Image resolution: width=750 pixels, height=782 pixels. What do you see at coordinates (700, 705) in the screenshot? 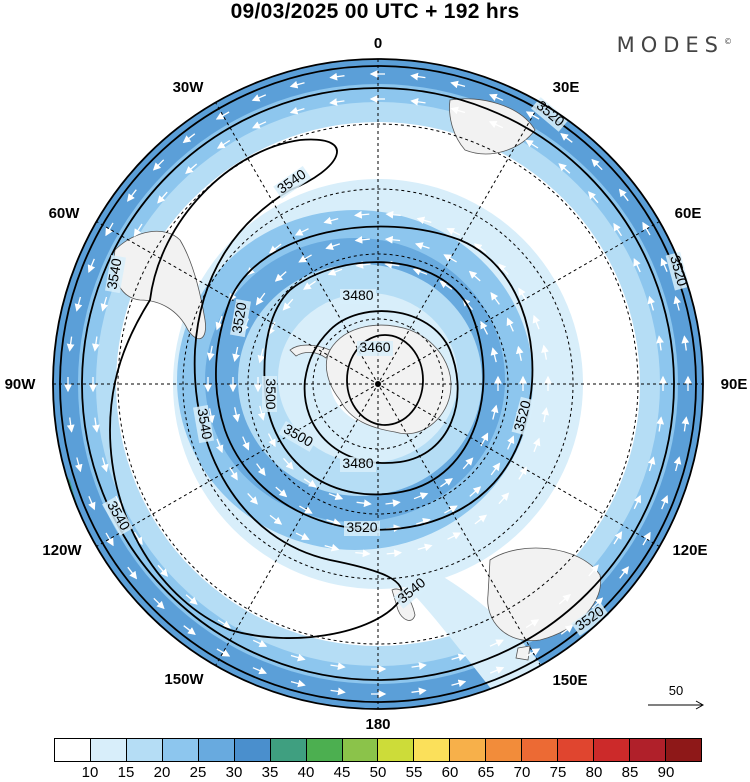
I see `arrow-right-head` at bounding box center [700, 705].